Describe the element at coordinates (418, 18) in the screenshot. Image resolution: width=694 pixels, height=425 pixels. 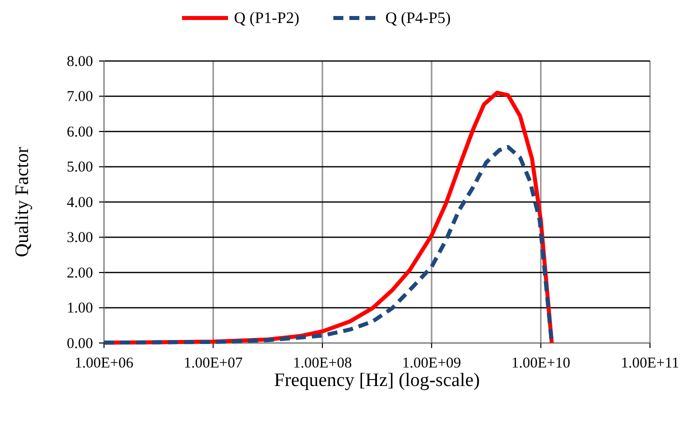
I see `legend-label: Q (P4-P5)` at that location.